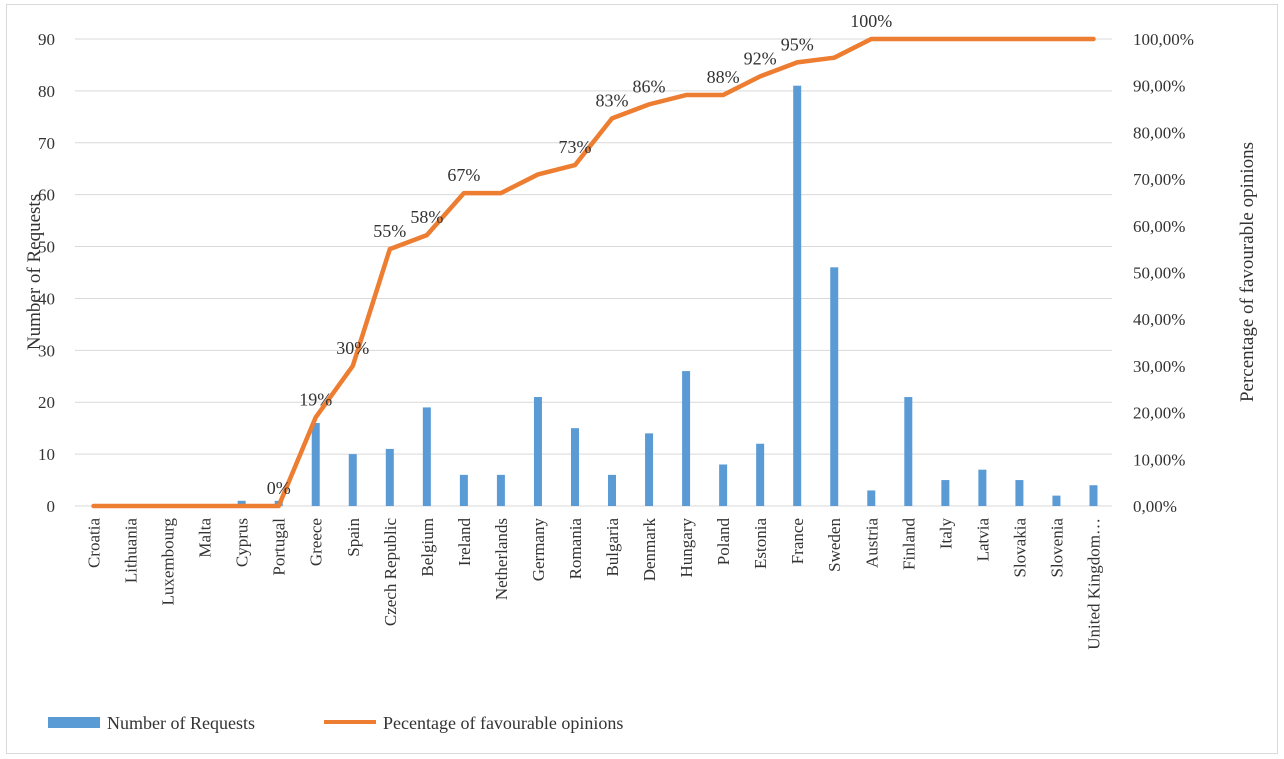 The image size is (1284, 759). What do you see at coordinates (871, 21) in the screenshot?
I see `line-data-label: 100%` at bounding box center [871, 21].